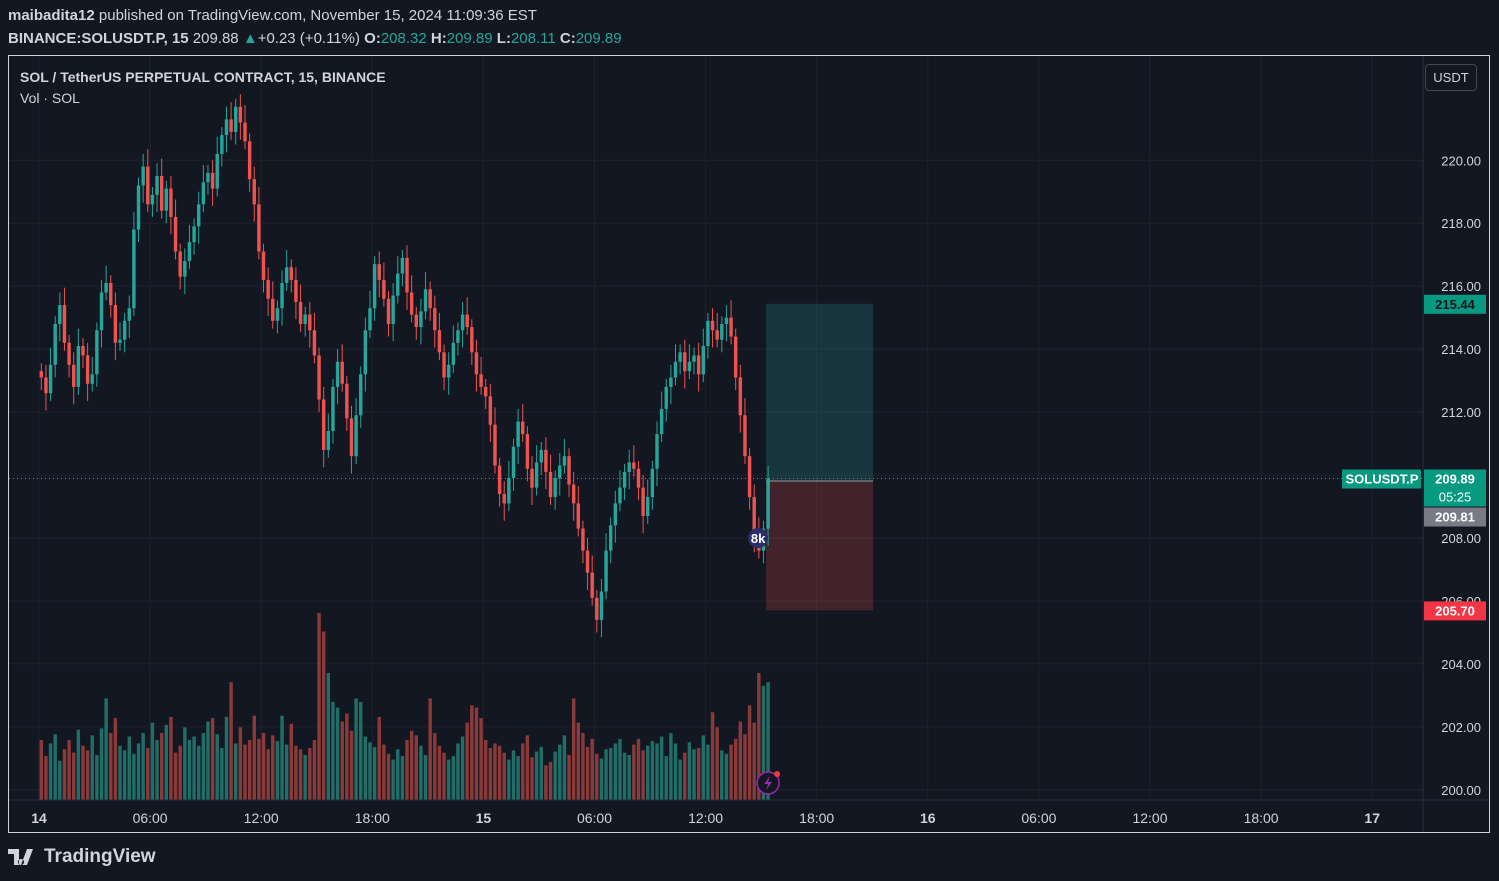 The image size is (1499, 881). I want to click on event-marker-label: 8k, so click(758, 538).